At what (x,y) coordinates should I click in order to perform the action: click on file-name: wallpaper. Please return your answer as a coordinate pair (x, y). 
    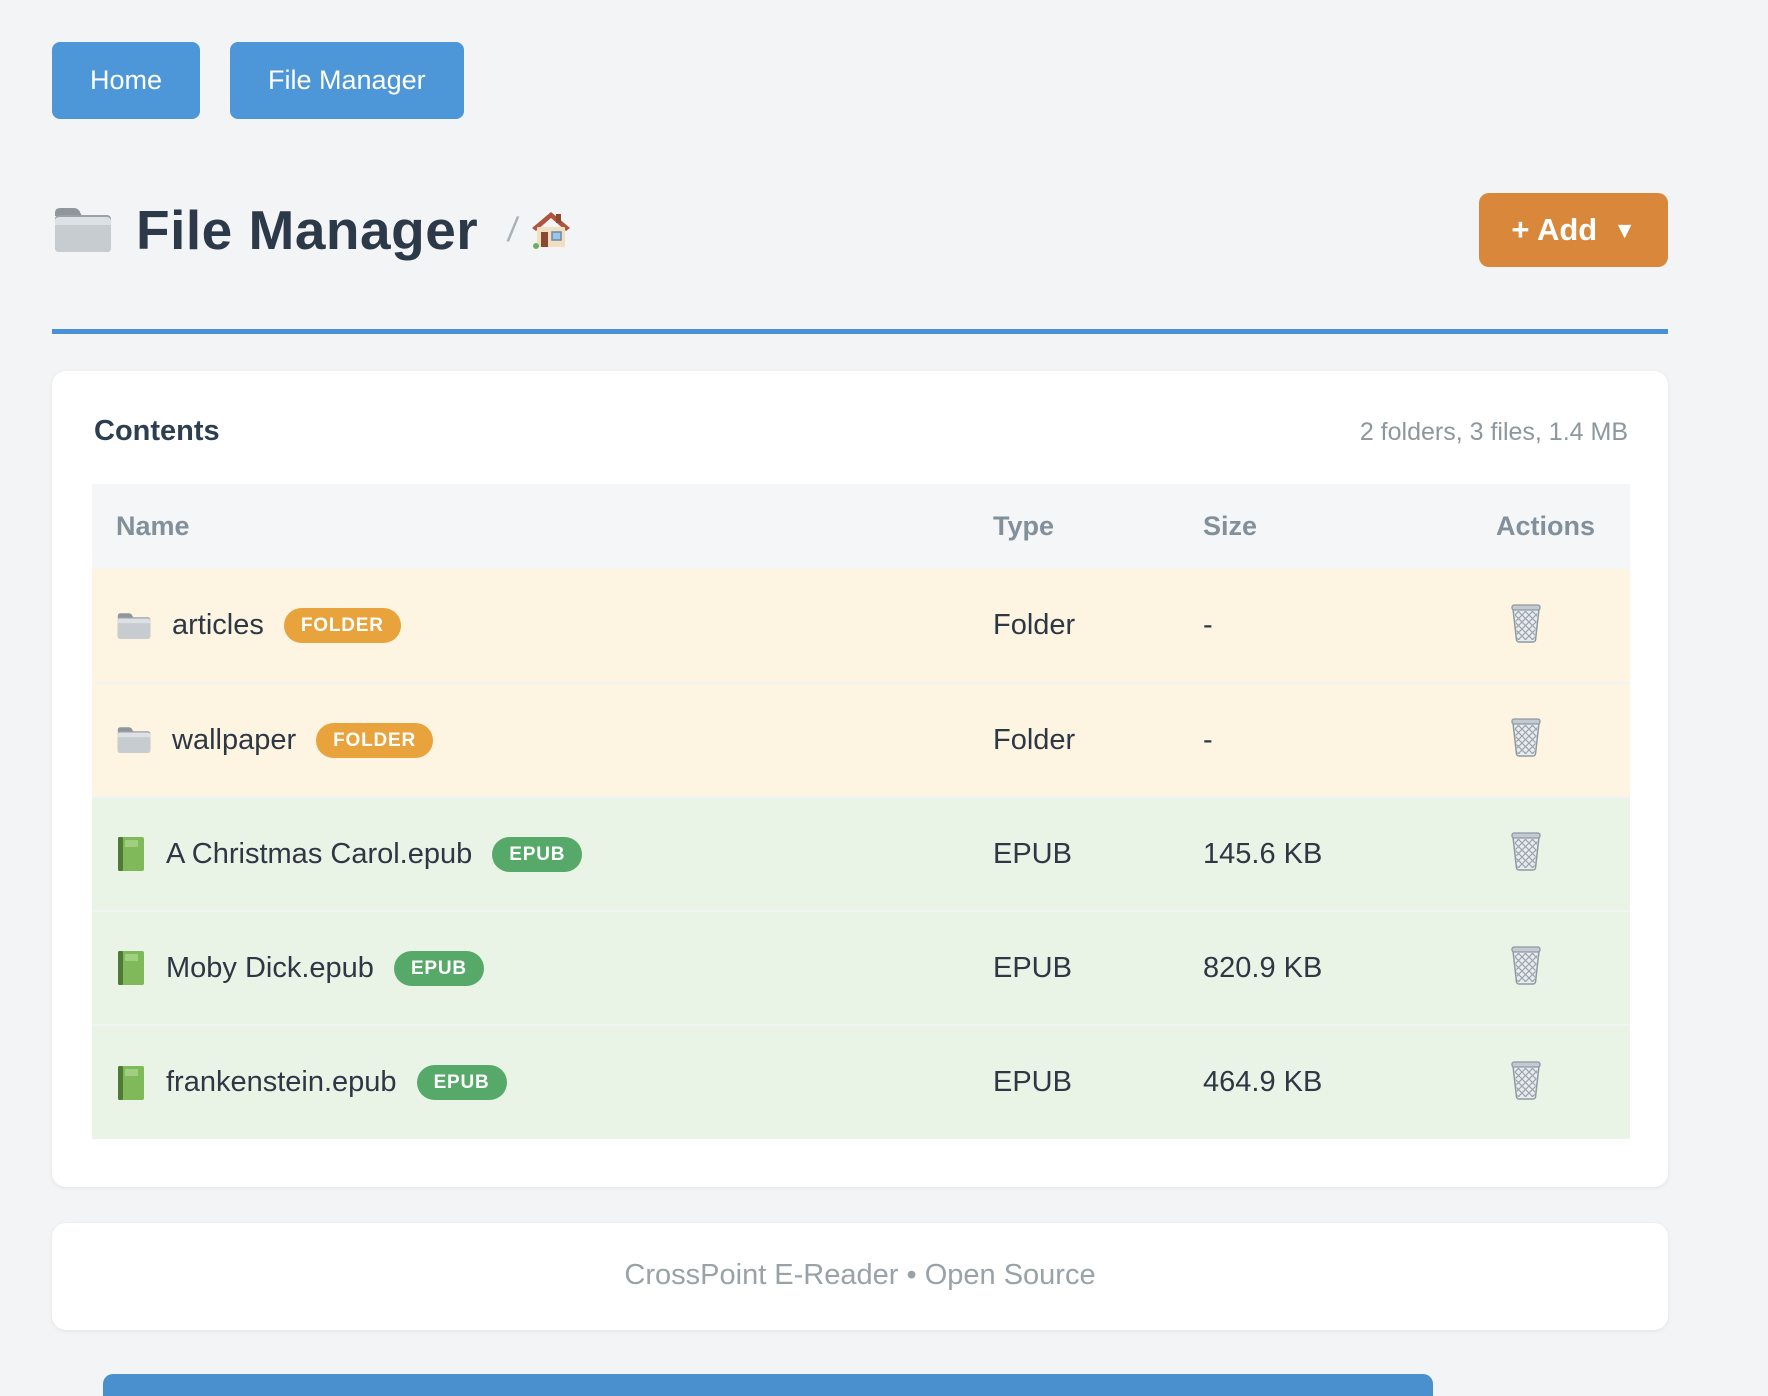
    Looking at the image, I should click on (234, 739).